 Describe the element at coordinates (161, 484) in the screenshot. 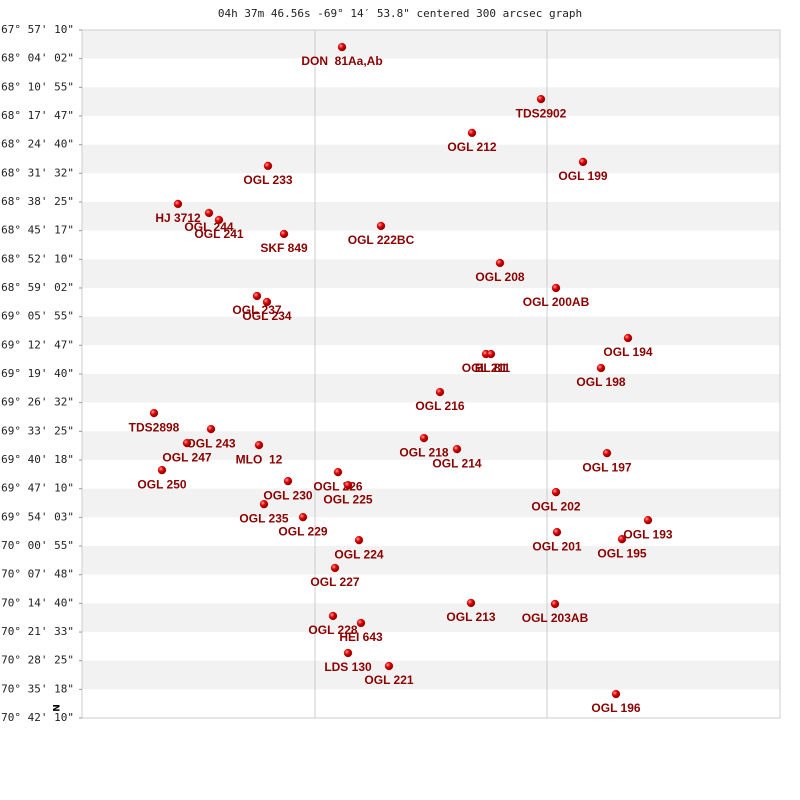

I see `star-label: OGL 250` at that location.